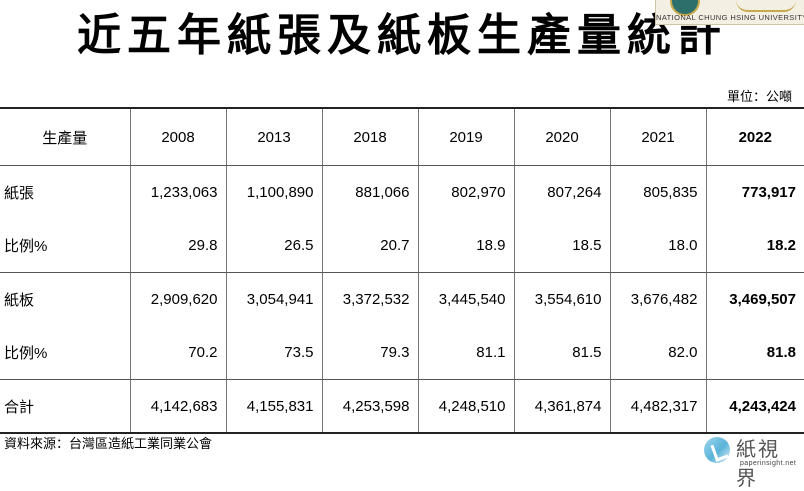  Describe the element at coordinates (177, 353) in the screenshot. I see `table-cell: 70.2` at that location.